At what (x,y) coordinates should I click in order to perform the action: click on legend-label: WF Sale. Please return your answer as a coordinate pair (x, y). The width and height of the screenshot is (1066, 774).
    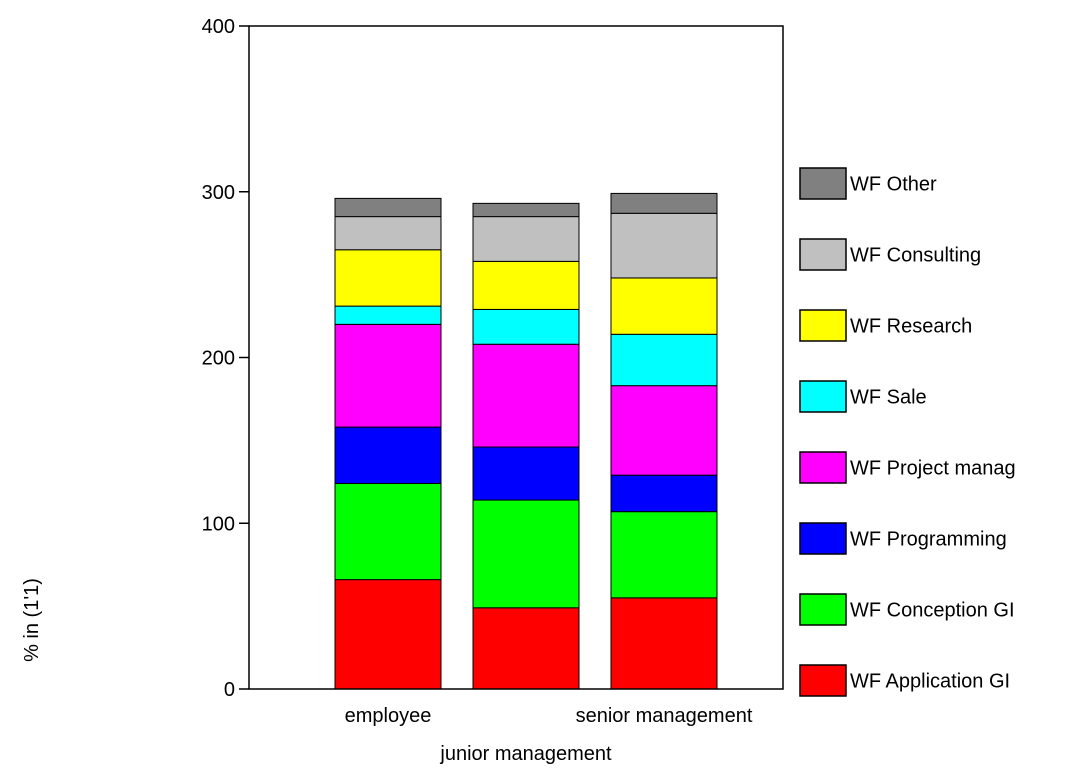
    Looking at the image, I should click on (888, 398).